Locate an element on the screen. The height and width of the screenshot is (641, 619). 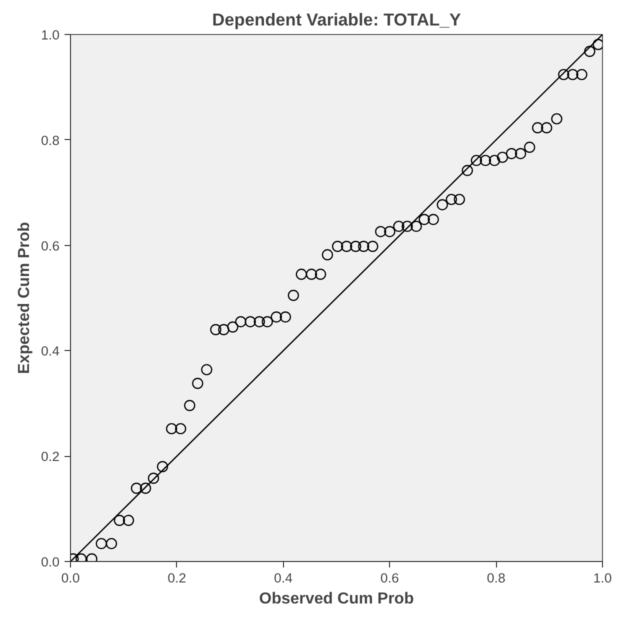
y-tick-label: 0.0 is located at coordinates (50, 562).